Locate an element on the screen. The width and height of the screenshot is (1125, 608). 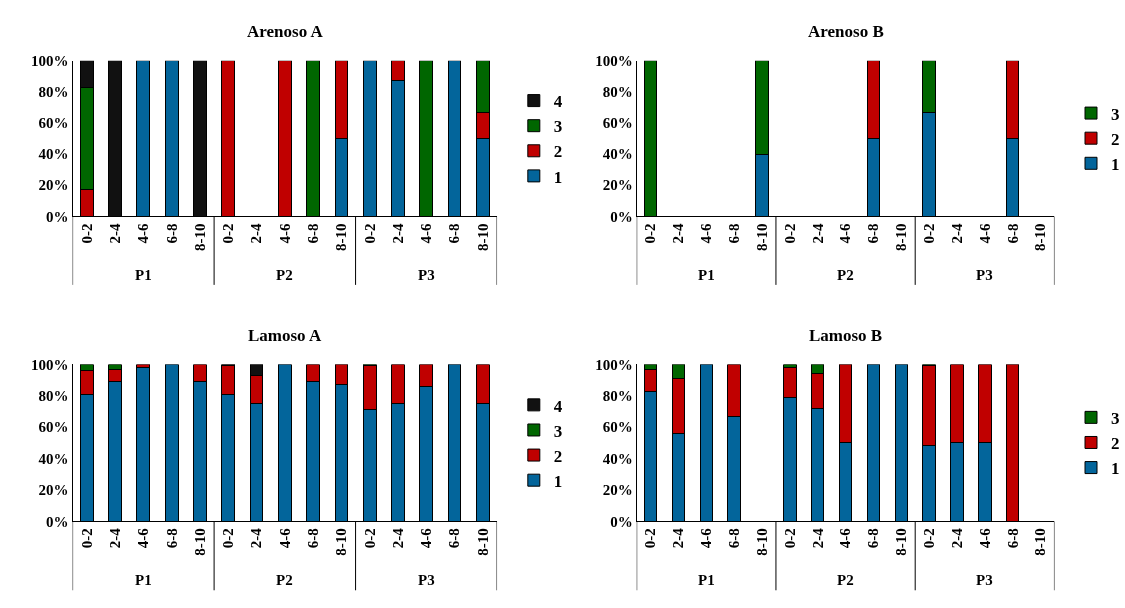
chart-title: Arenoso B is located at coordinates (846, 31).